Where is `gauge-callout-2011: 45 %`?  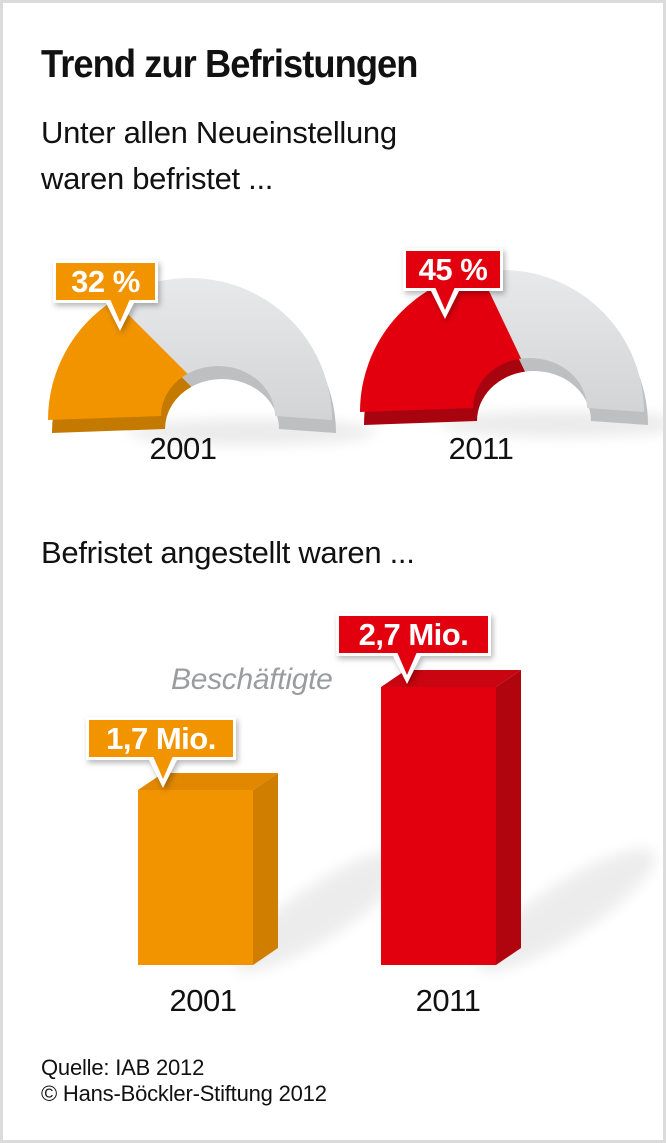
gauge-callout-2011: 45 % is located at coordinates (453, 283).